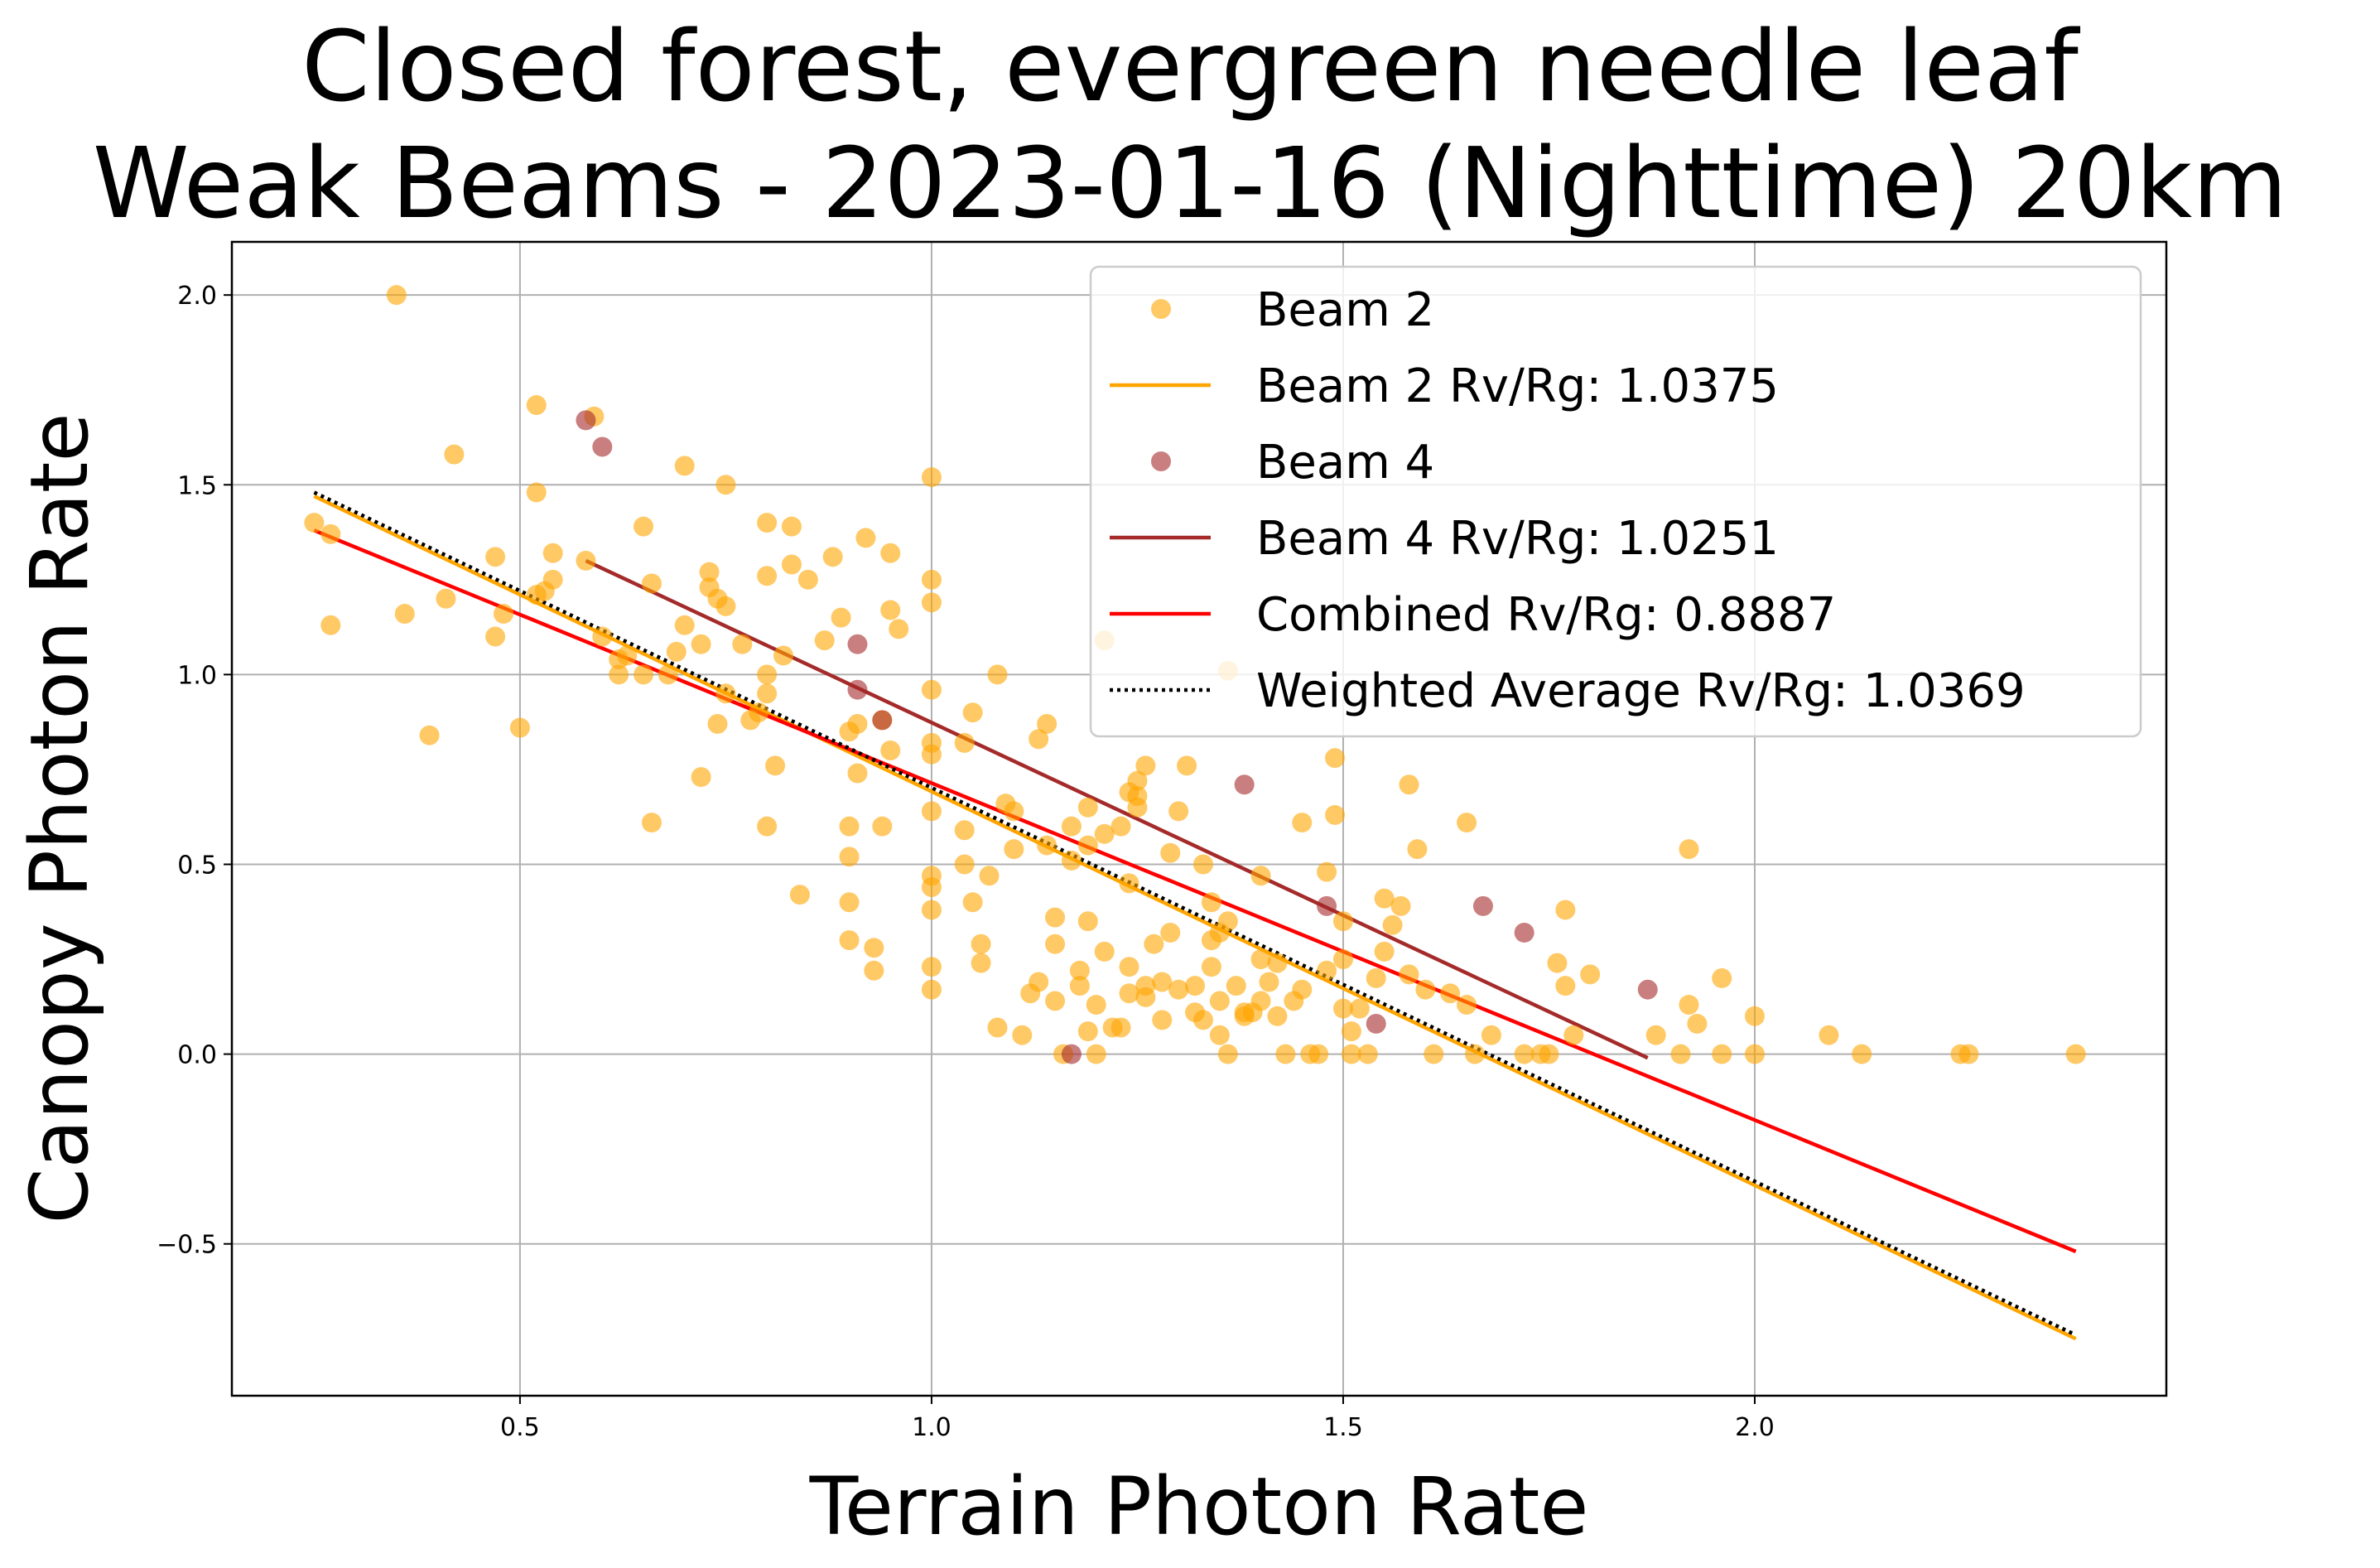 Image resolution: width=2380 pixels, height=1568 pixels. Describe the element at coordinates (520, 1427) in the screenshot. I see `x-tick-label: 0.5` at that location.